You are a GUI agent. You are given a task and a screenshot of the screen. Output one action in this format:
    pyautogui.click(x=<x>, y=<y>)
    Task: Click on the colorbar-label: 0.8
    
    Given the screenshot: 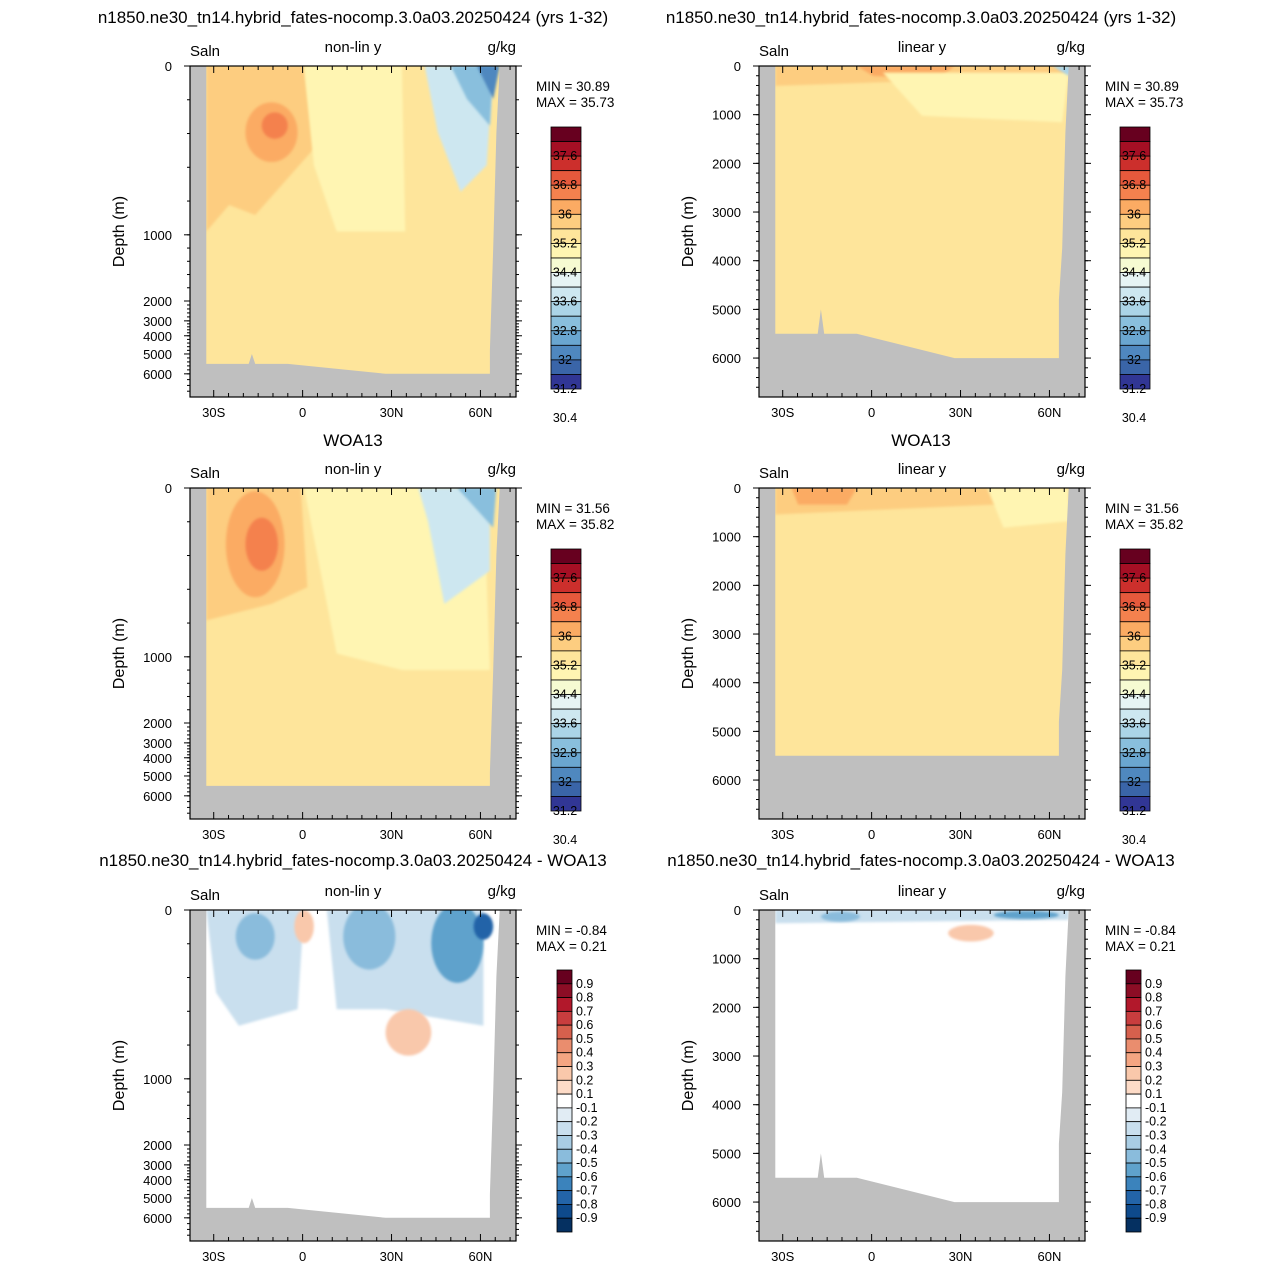 What is the action you would take?
    pyautogui.click(x=1153, y=998)
    